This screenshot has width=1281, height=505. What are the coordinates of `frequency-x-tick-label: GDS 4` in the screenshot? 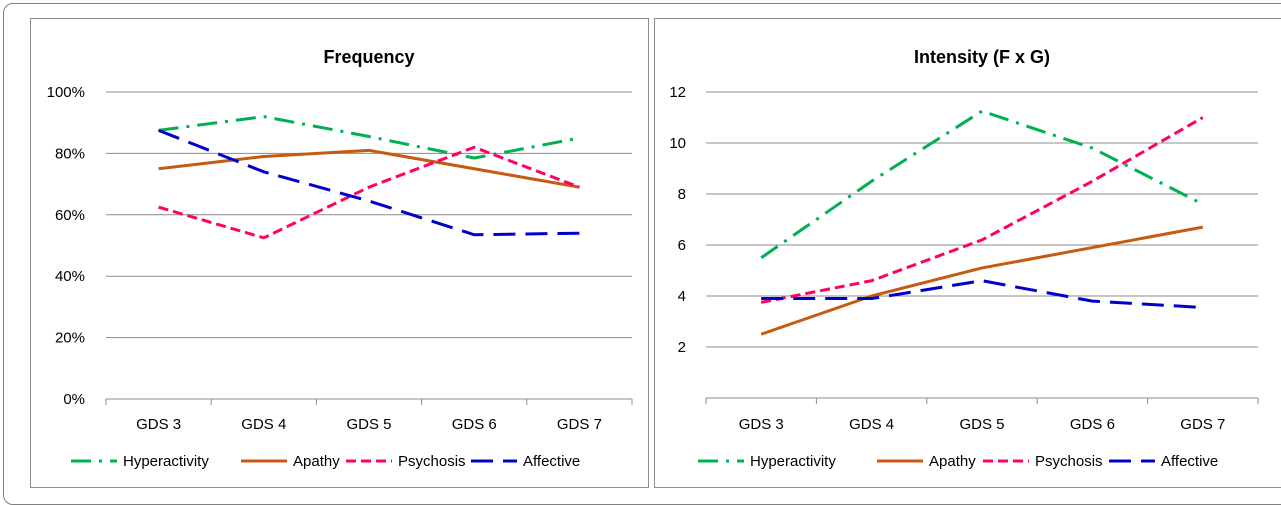 It's located at (263, 424).